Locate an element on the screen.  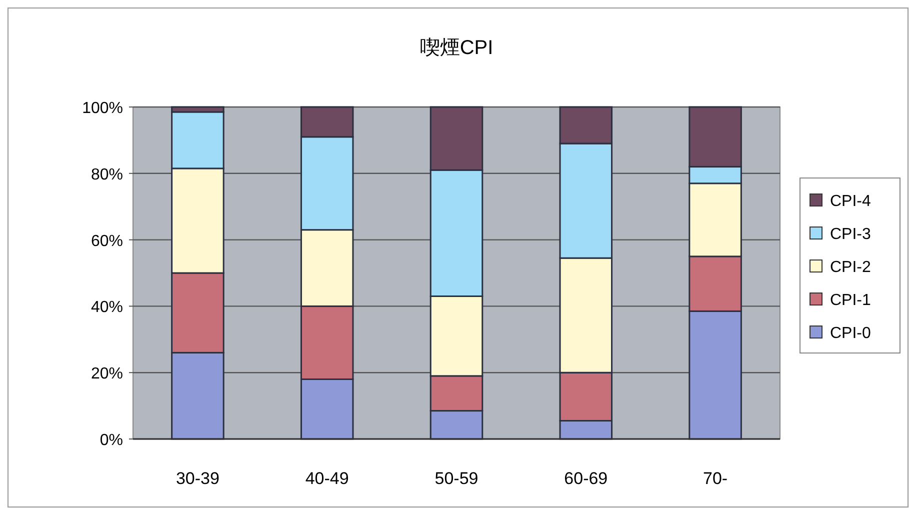
x-tick-label: 40-49 is located at coordinates (327, 478).